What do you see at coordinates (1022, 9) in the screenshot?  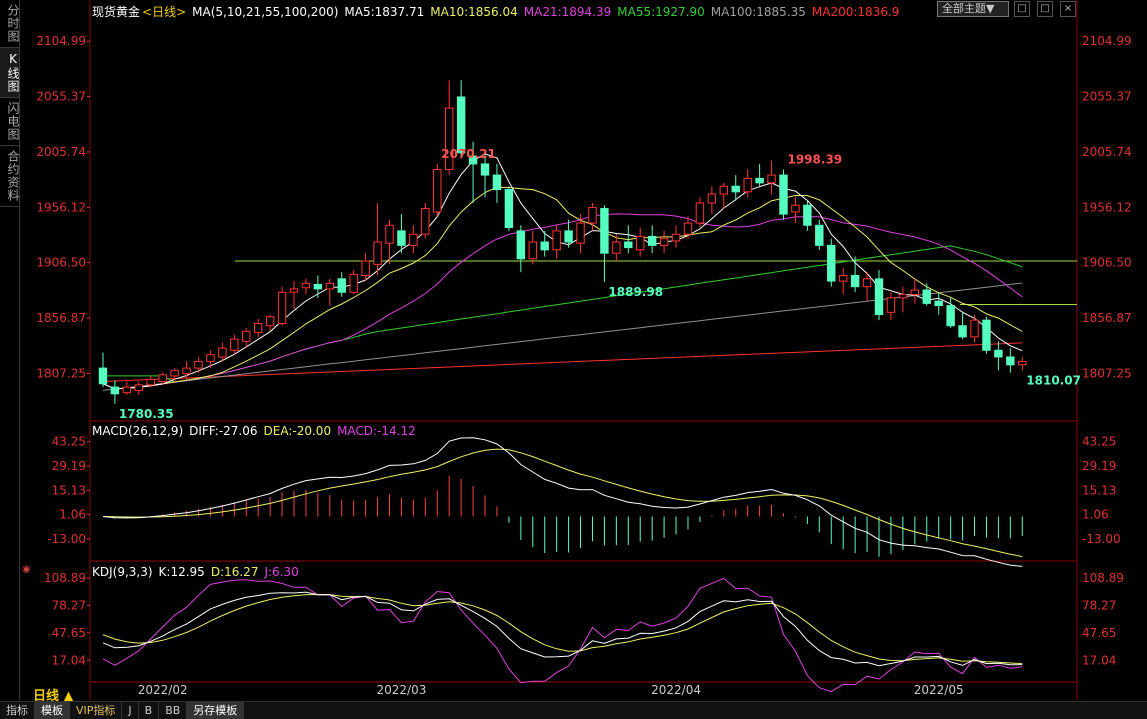 I see `restore-button: □` at bounding box center [1022, 9].